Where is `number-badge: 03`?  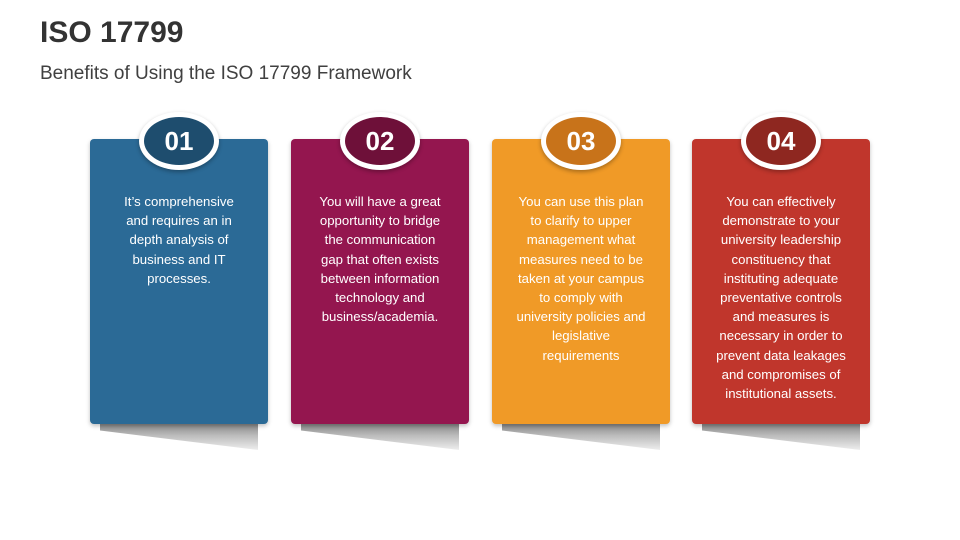 number-badge: 03 is located at coordinates (581, 141).